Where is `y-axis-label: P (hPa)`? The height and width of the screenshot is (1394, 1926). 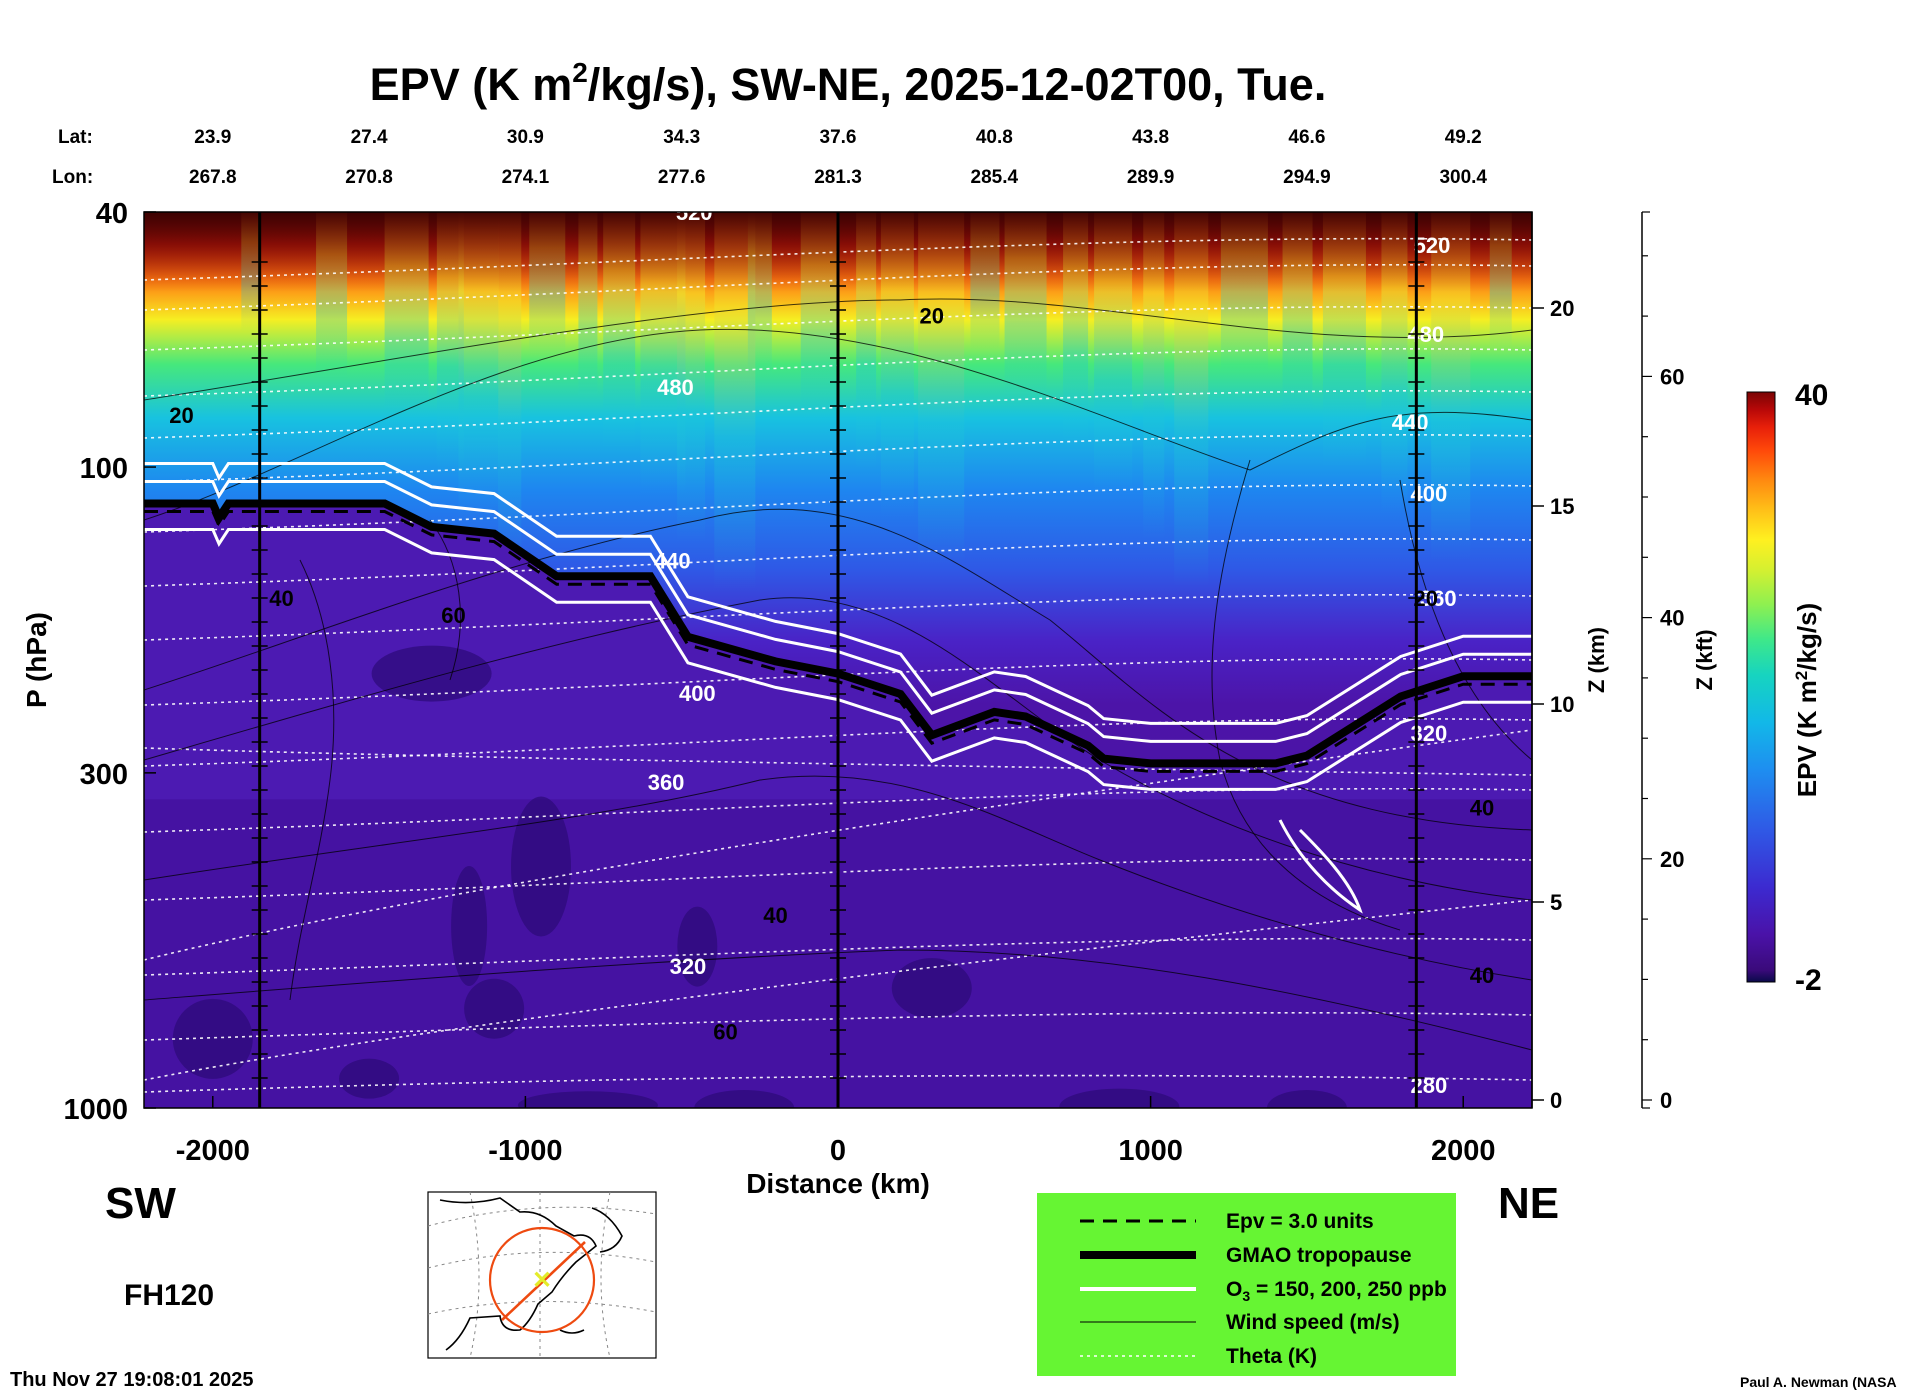
y-axis-label: P (hPa) is located at coordinates (36, 660).